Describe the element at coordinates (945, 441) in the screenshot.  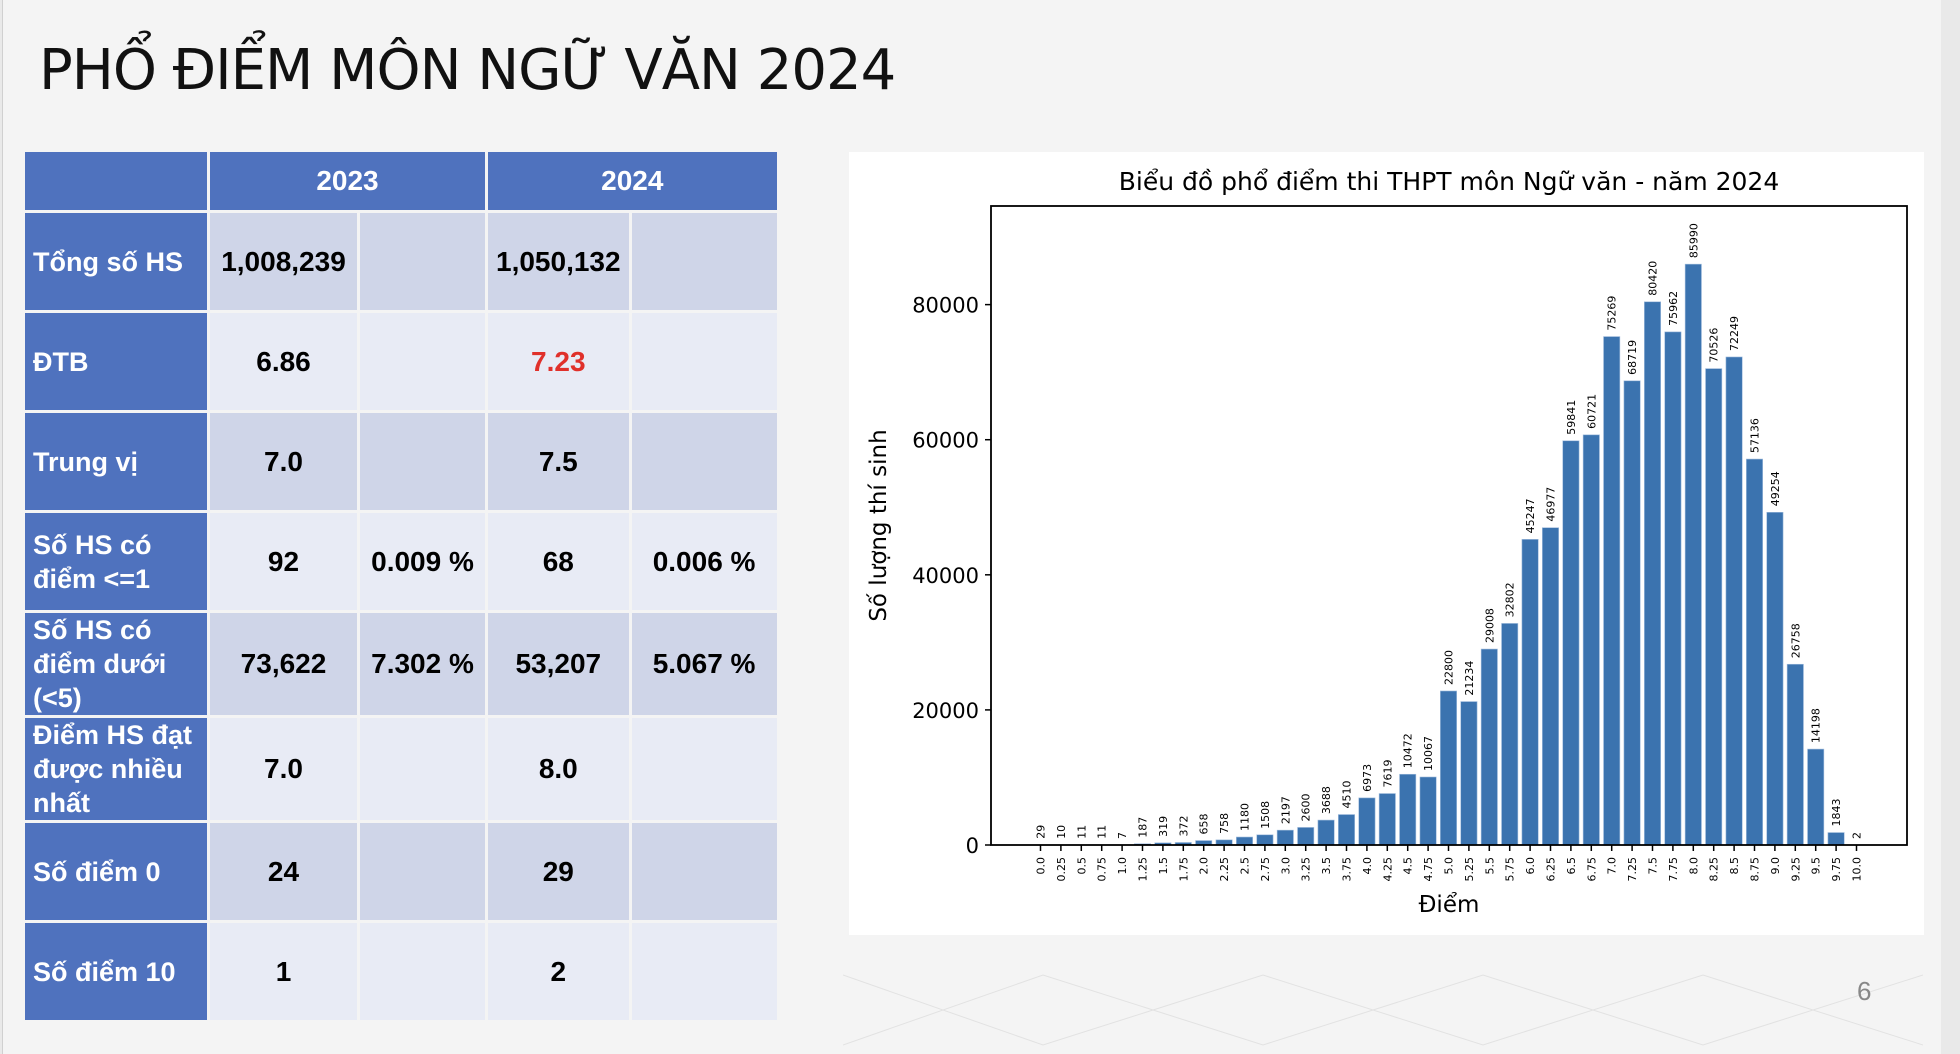
I see `y-tick-label: 60000` at that location.